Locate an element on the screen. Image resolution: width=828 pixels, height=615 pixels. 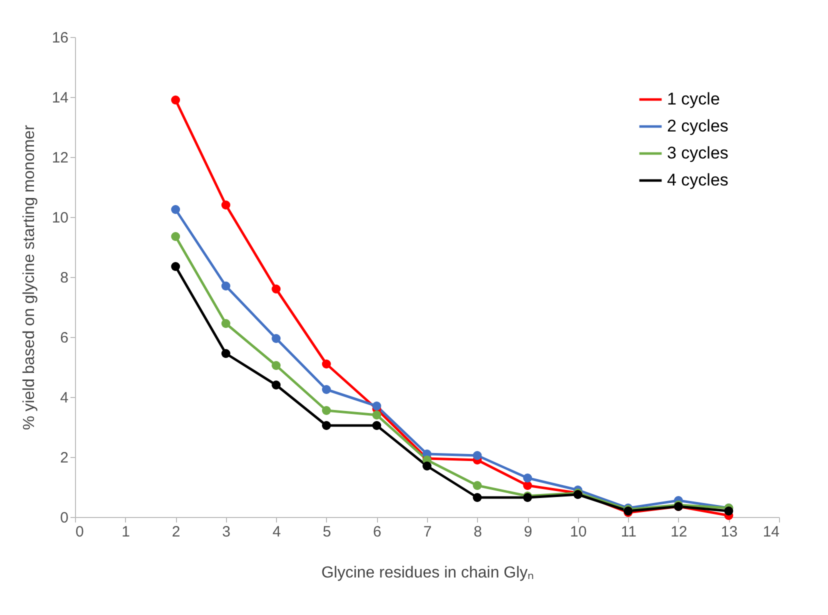
legend-label: 1 cycle is located at coordinates (693, 99).